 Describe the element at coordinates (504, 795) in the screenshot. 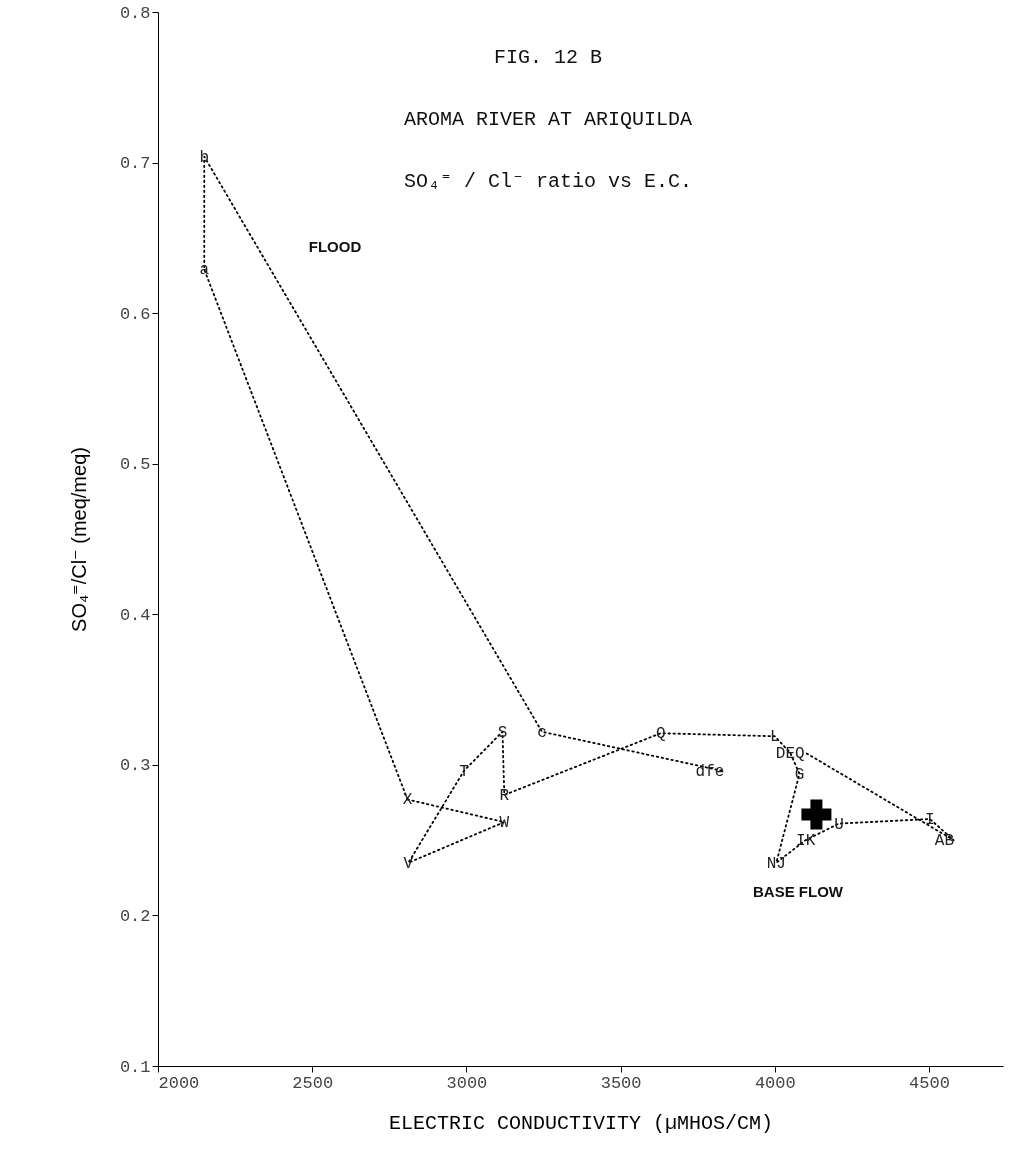

I see `annotation: R` at that location.